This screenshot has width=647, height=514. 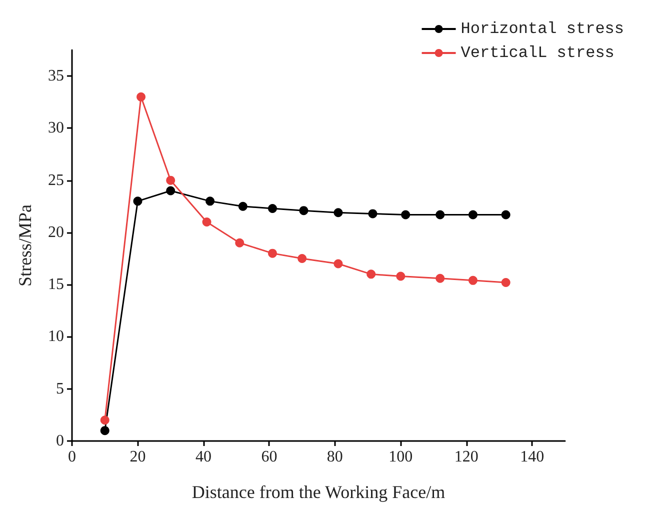 What do you see at coordinates (269, 457) in the screenshot?
I see `x-tick-label: 60` at bounding box center [269, 457].